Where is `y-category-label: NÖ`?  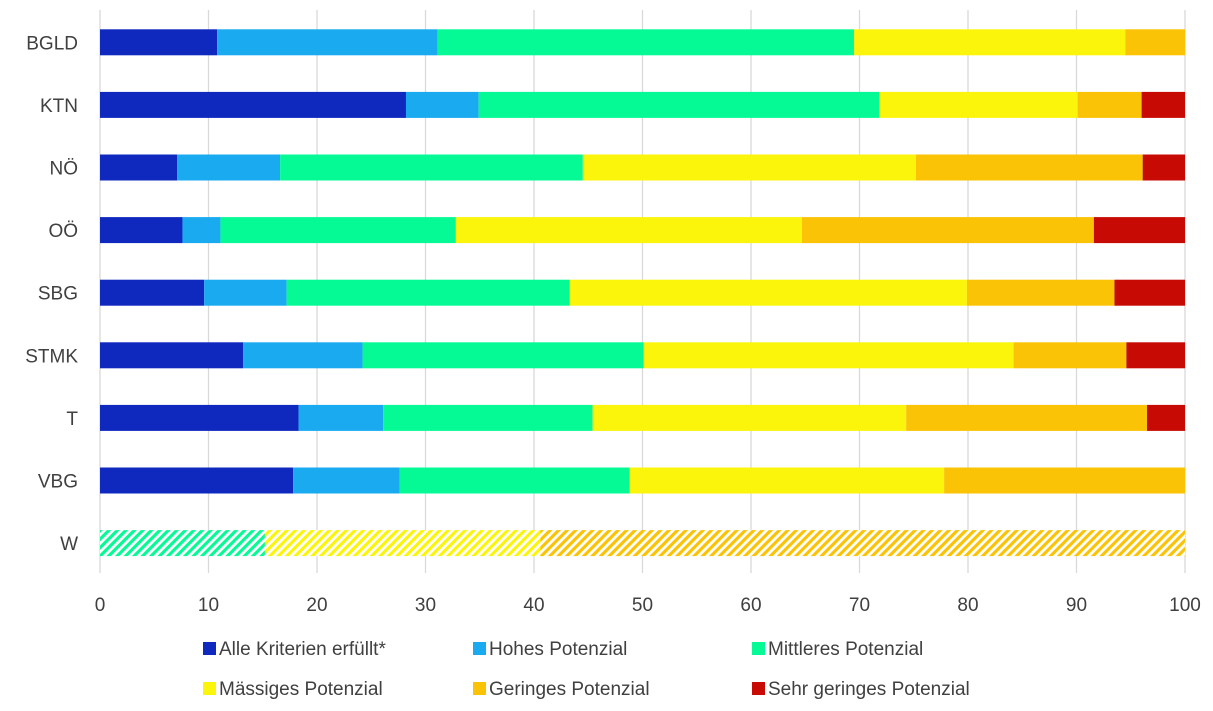 y-category-label: NÖ is located at coordinates (64, 169).